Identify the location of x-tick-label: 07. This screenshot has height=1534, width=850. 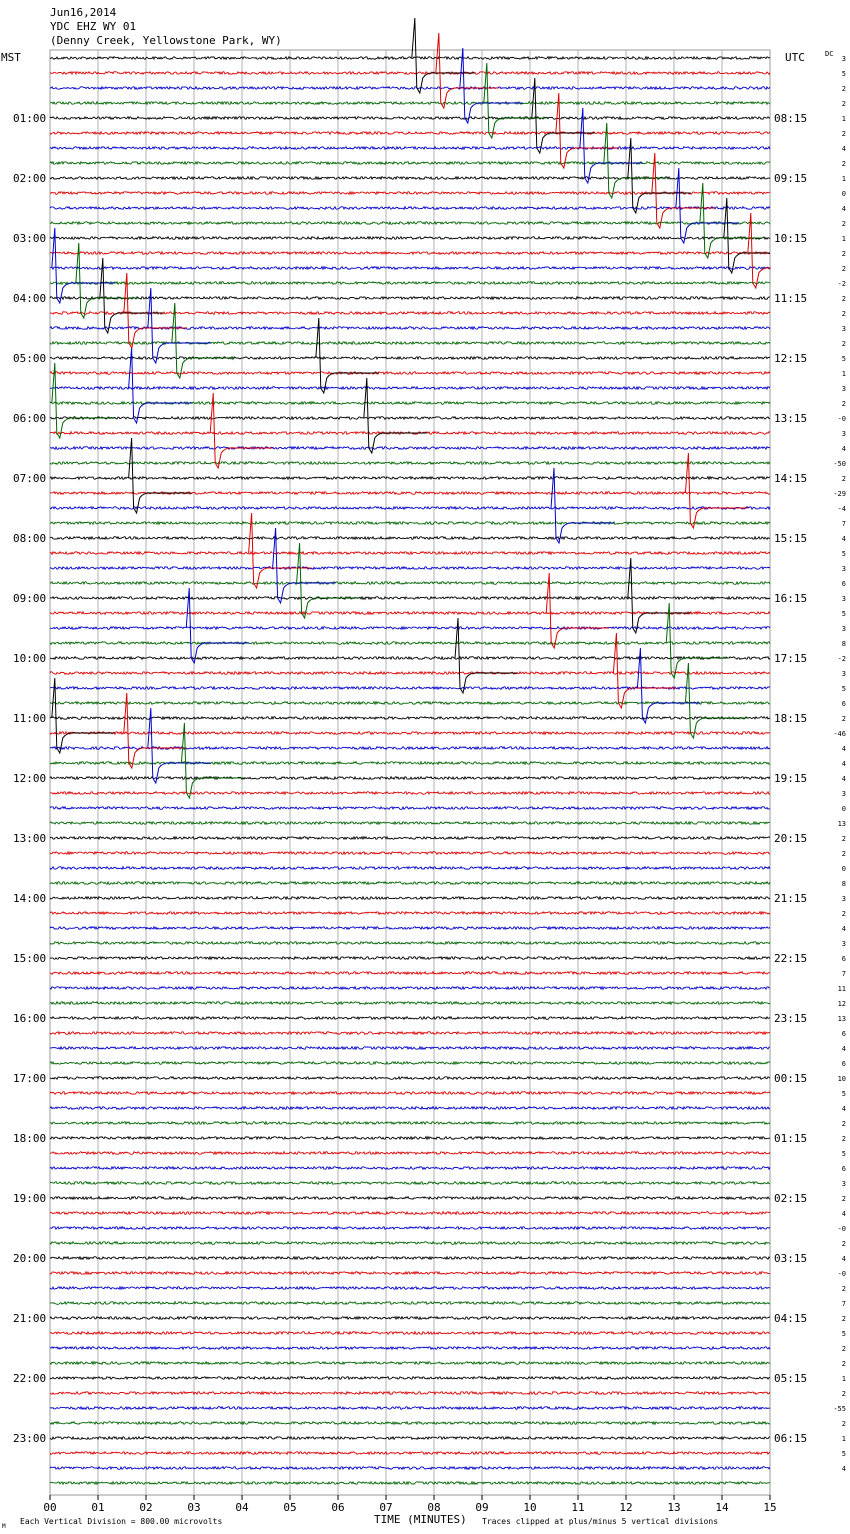
(385, 1507).